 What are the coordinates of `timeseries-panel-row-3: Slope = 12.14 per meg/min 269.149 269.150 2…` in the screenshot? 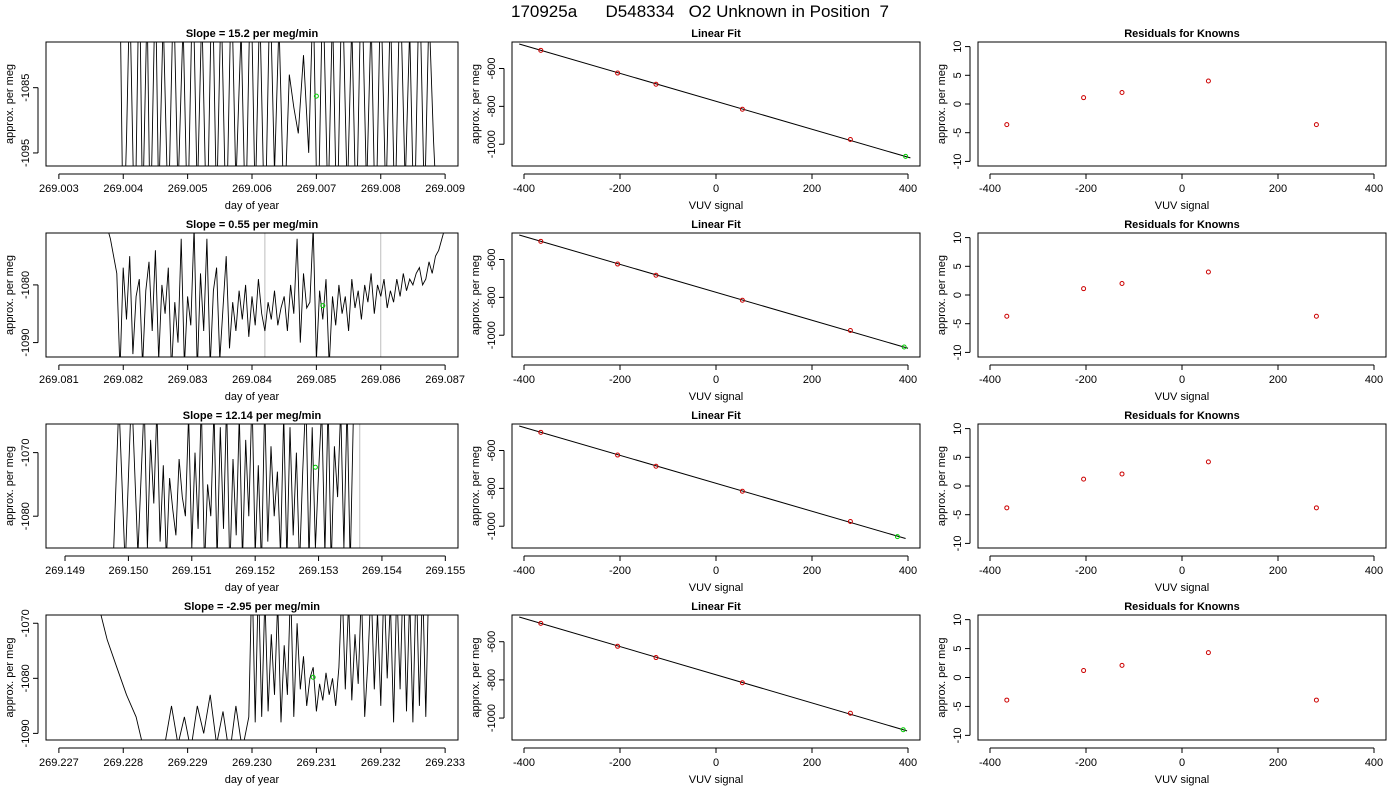 It's located at (234, 502).